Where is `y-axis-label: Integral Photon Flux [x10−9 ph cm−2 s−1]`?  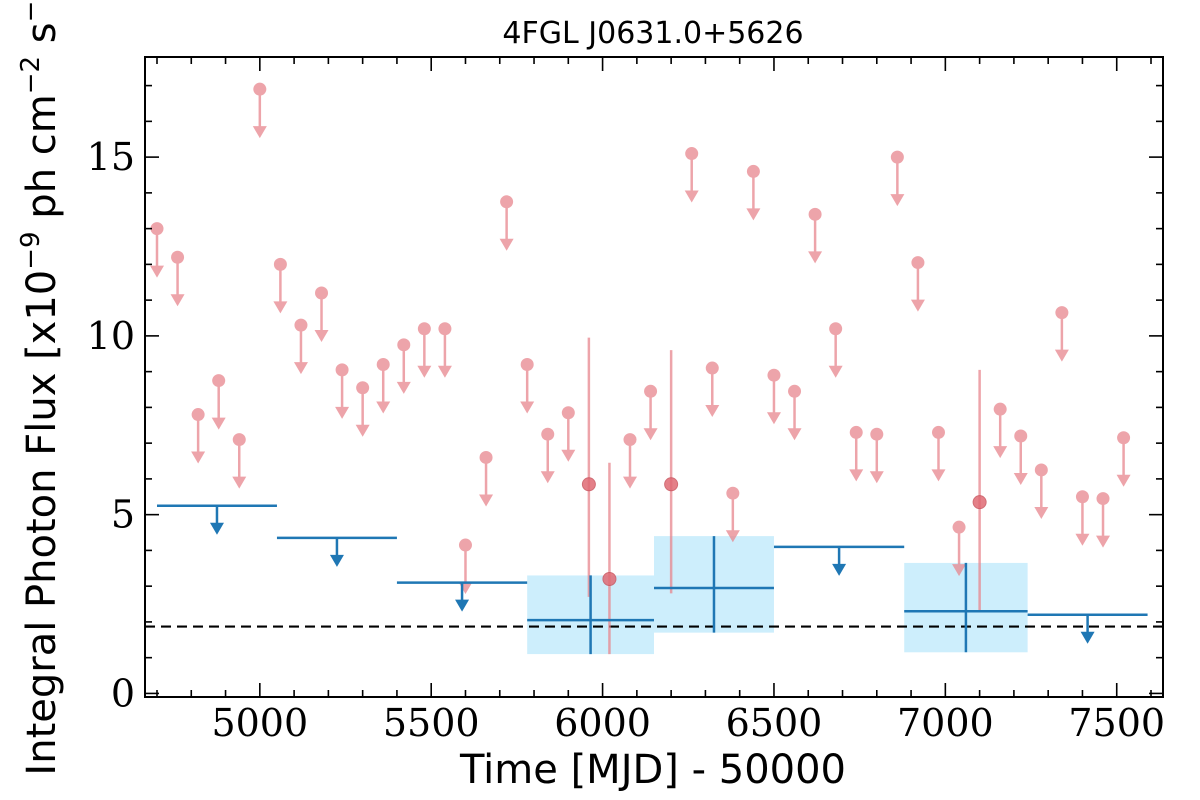
y-axis-label: Integral Photon Flux [x10−9 ph cm−2 s−1] is located at coordinates (40, 388).